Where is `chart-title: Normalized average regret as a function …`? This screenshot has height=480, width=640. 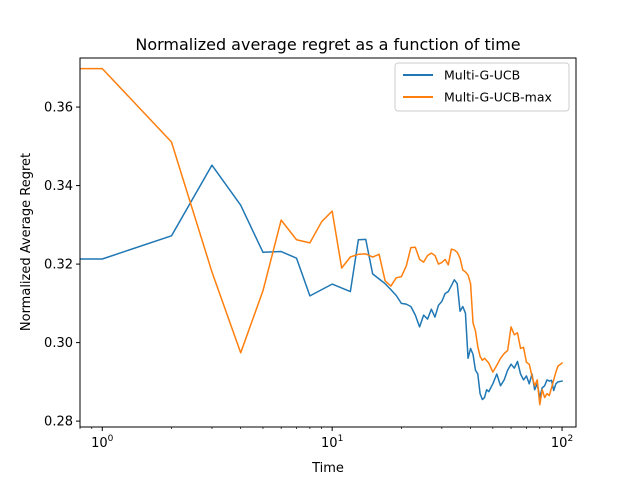 chart-title: Normalized average regret as a function … is located at coordinates (327, 44).